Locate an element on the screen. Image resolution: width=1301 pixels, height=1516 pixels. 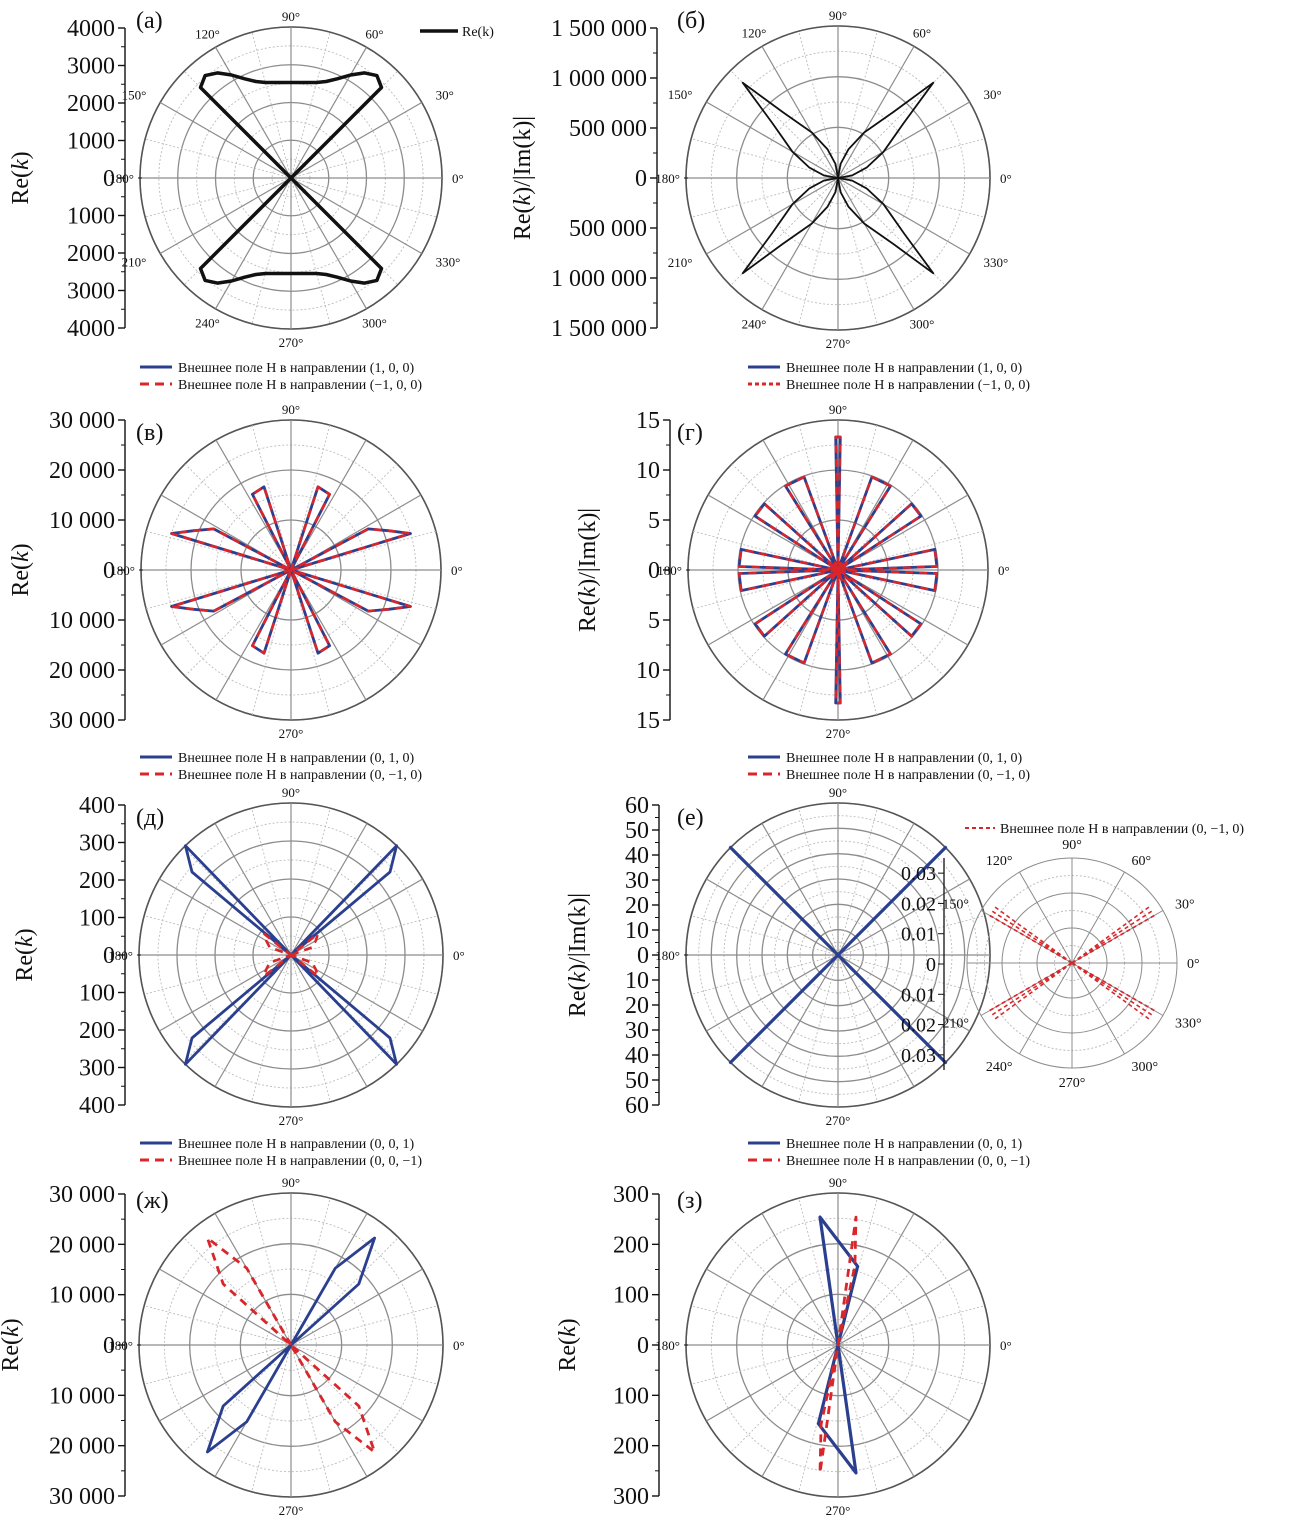
ylabel-tail: ) is located at coordinates (21, 155).